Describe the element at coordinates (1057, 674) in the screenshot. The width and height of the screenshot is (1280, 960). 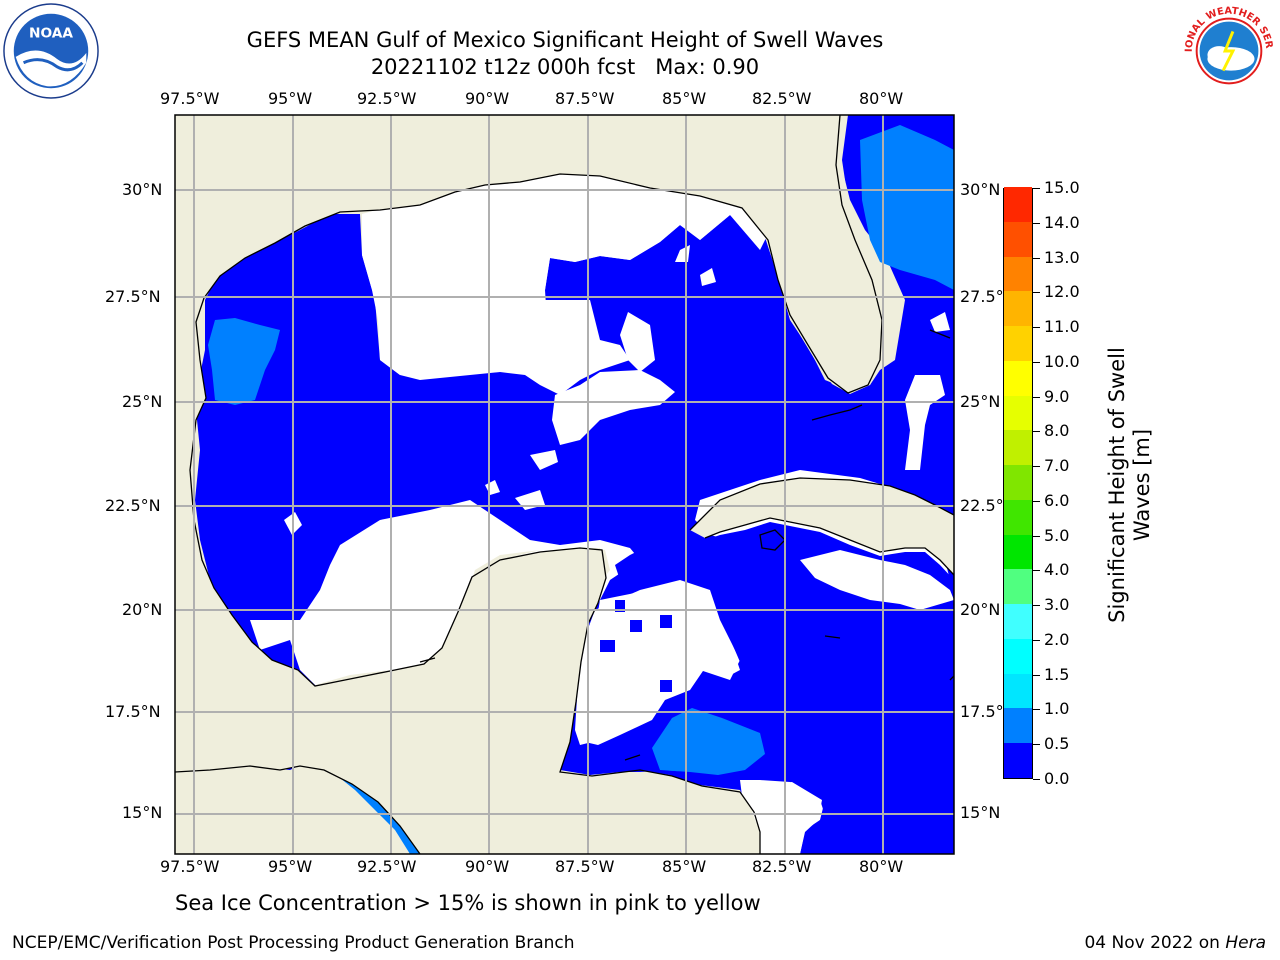
I see `colorbar-tick-label: 1.5` at that location.